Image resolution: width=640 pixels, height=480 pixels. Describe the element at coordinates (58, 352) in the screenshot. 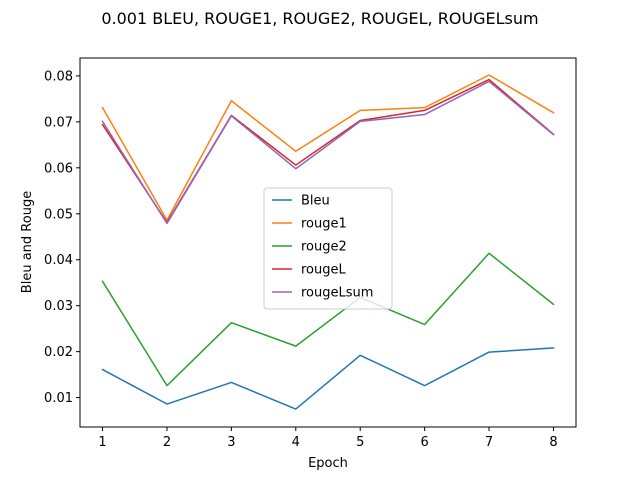

I see `y-tick-label: 0.02` at that location.